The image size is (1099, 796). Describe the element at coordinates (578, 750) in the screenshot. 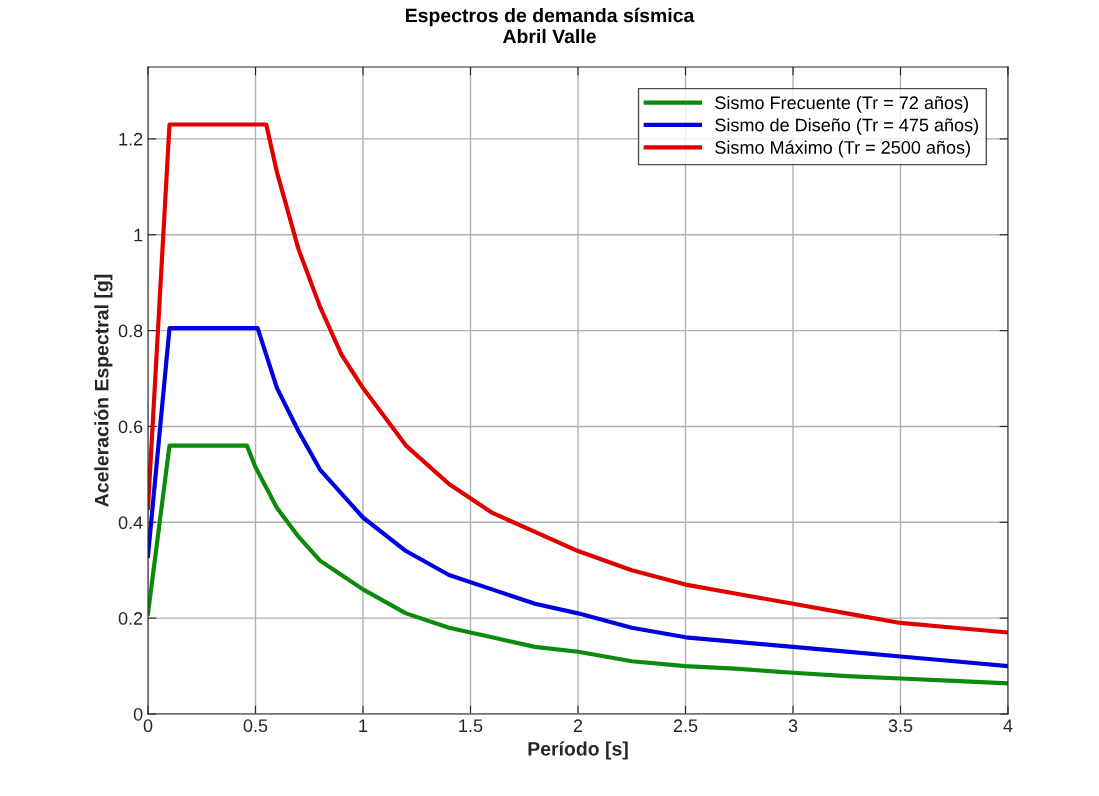

I see `x-axis-title: Período [s]` at that location.